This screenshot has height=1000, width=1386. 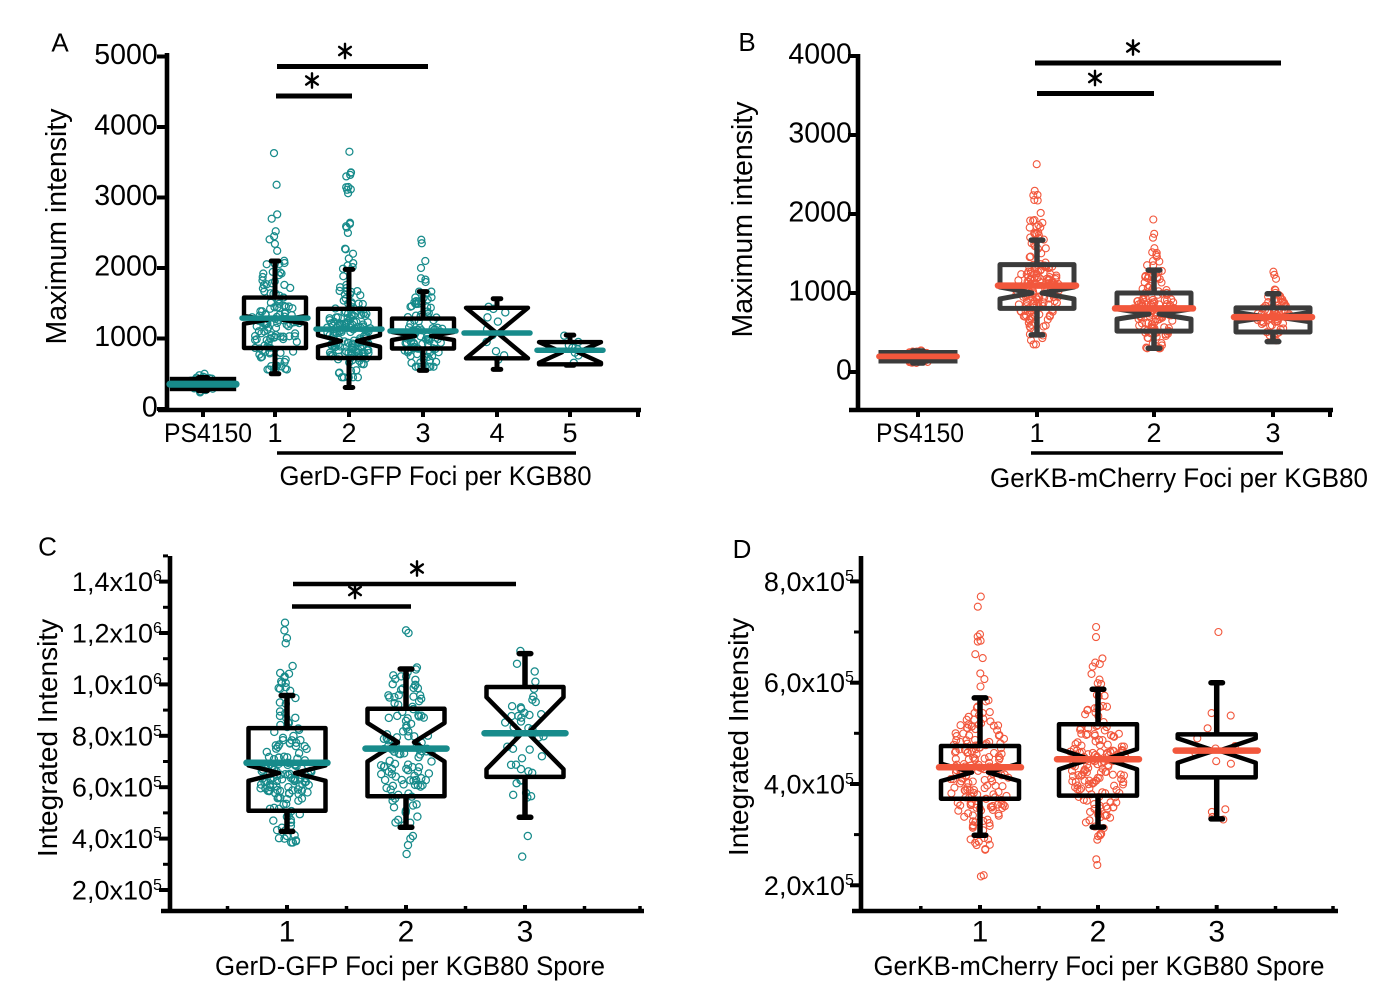 I want to click on svg-text: GerD-GFP Foci per KGB80 Spore, so click(x=410, y=966).